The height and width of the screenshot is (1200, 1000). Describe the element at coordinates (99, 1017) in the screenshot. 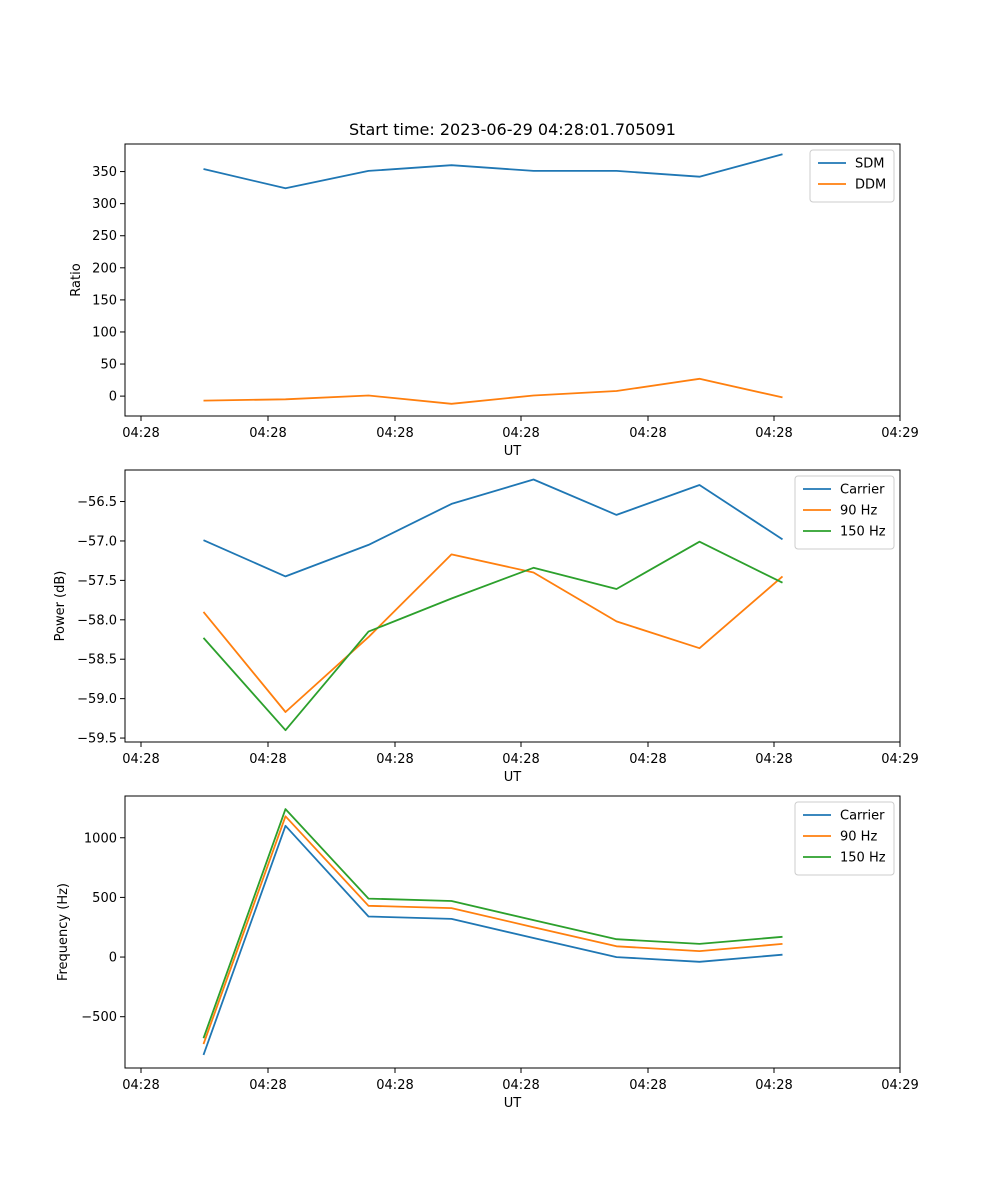

I see `y-tick-label: −500` at that location.